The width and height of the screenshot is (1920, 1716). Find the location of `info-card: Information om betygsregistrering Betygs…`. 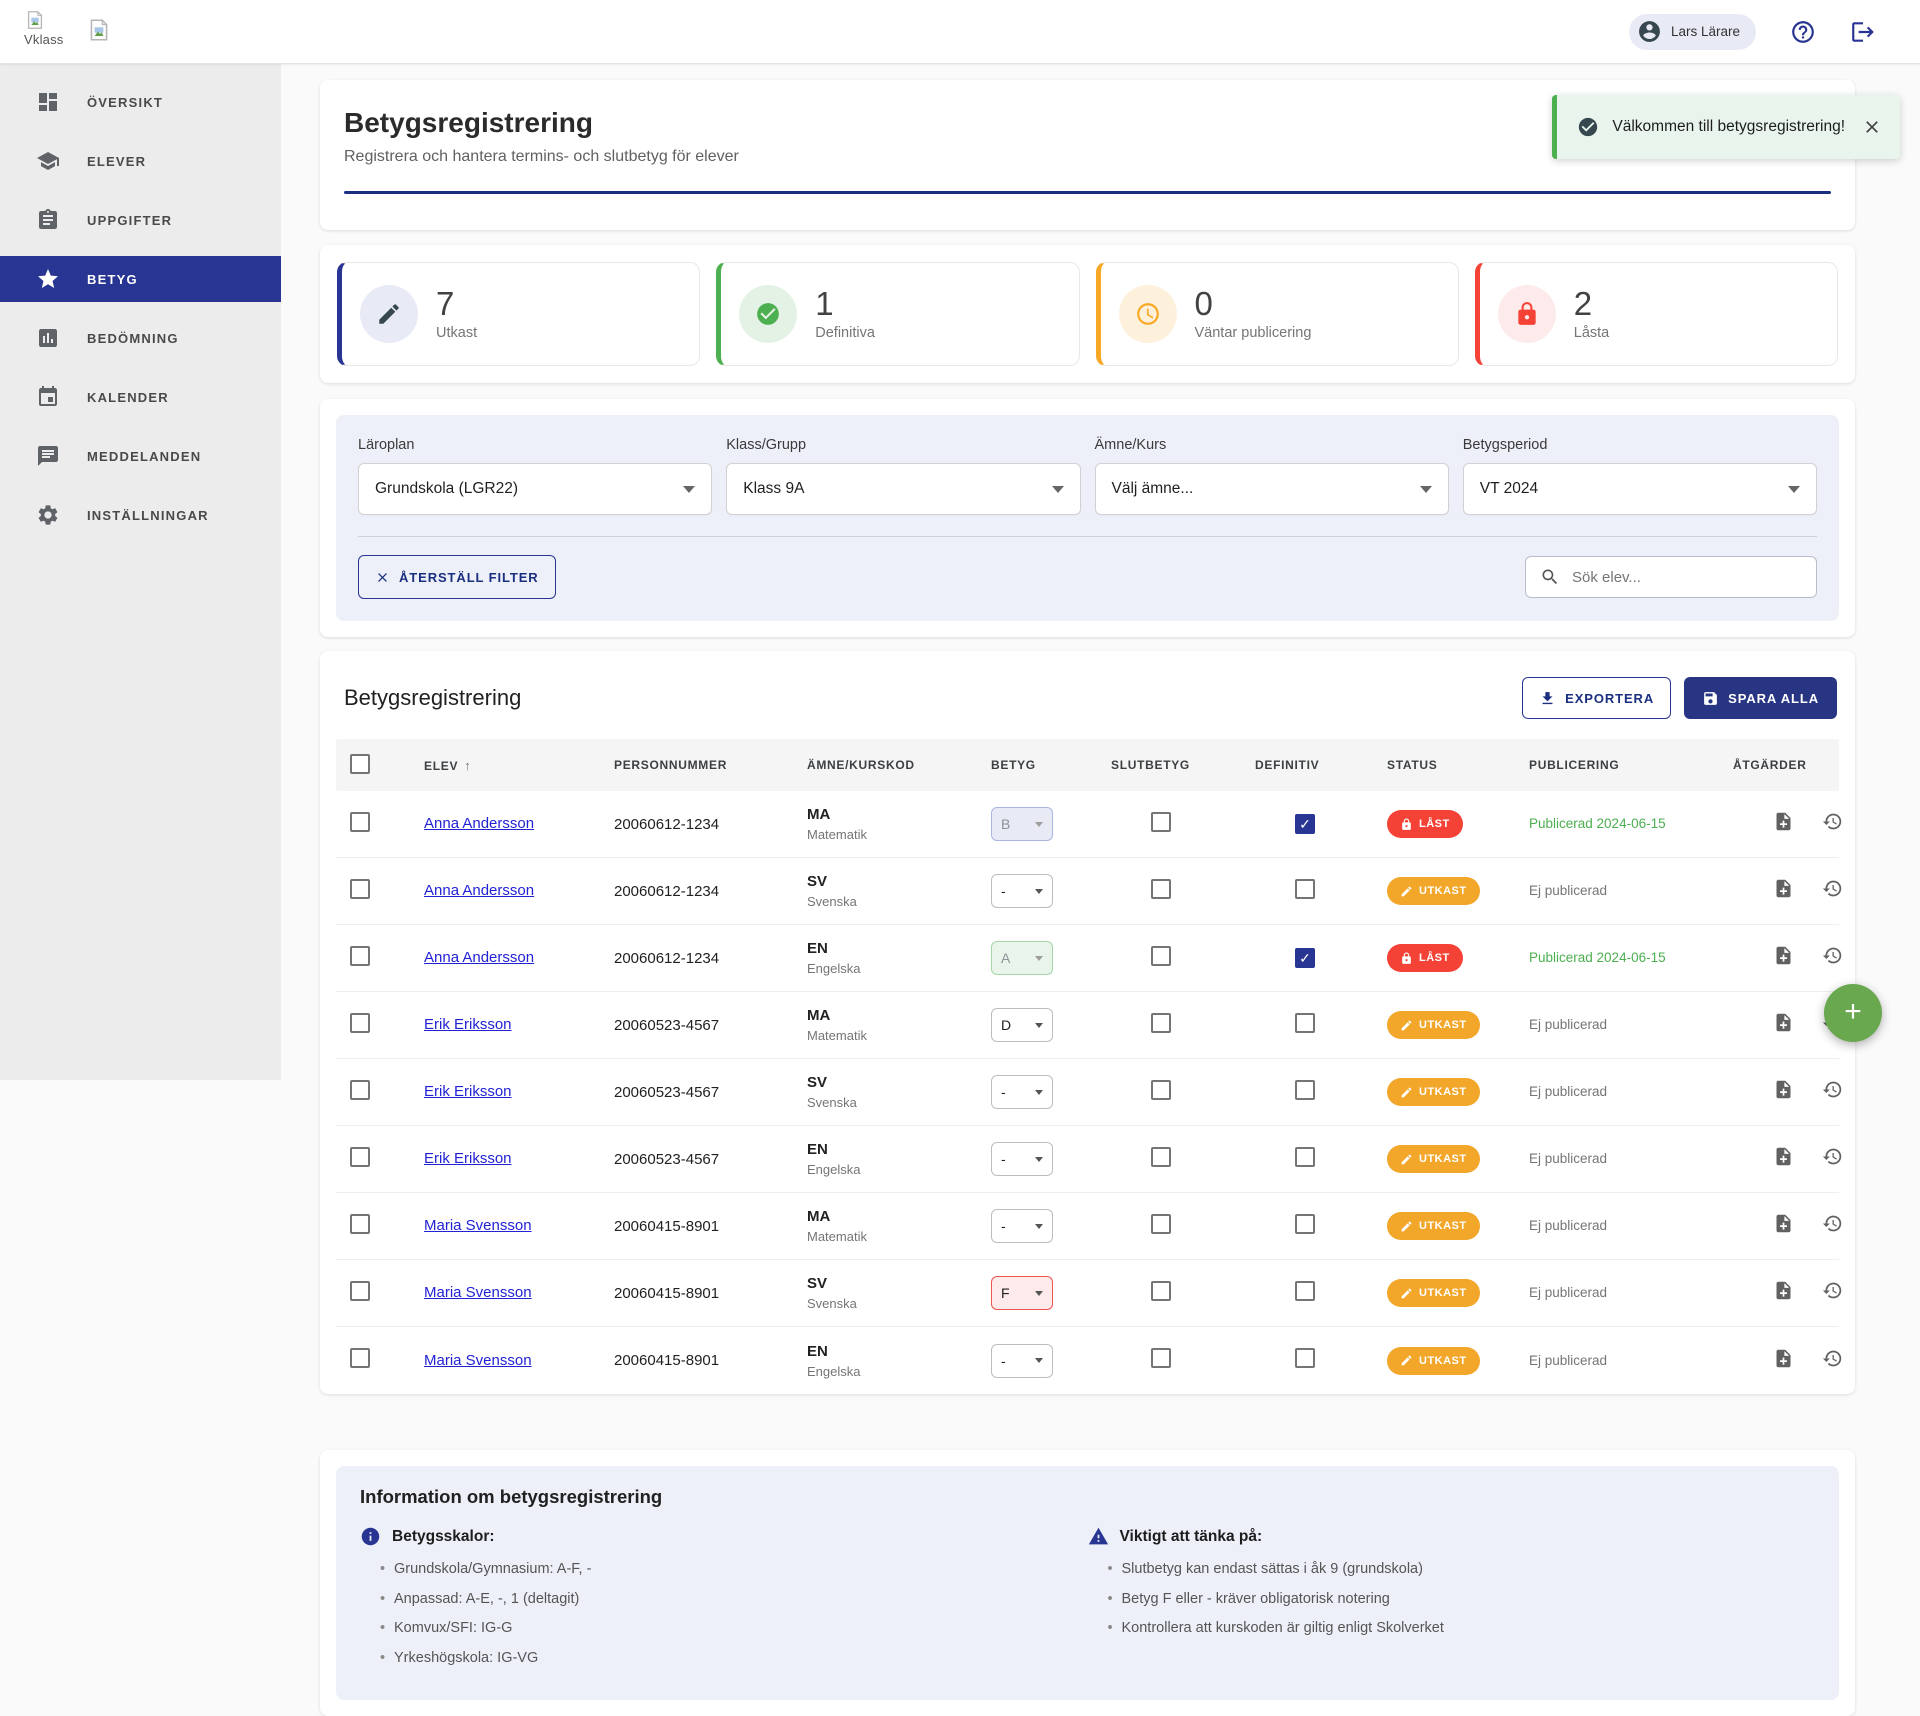

info-card: Information om betygsregistrering Betygs… is located at coordinates (1087, 1583).